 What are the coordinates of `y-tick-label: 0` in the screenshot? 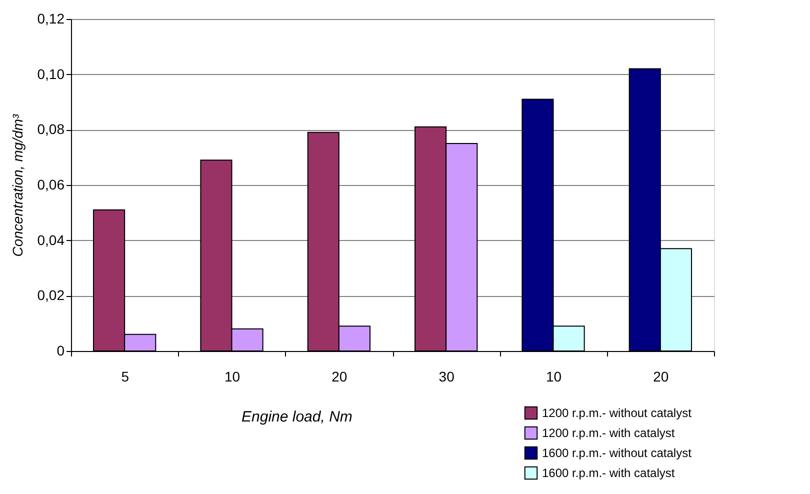 It's located at (60, 350).